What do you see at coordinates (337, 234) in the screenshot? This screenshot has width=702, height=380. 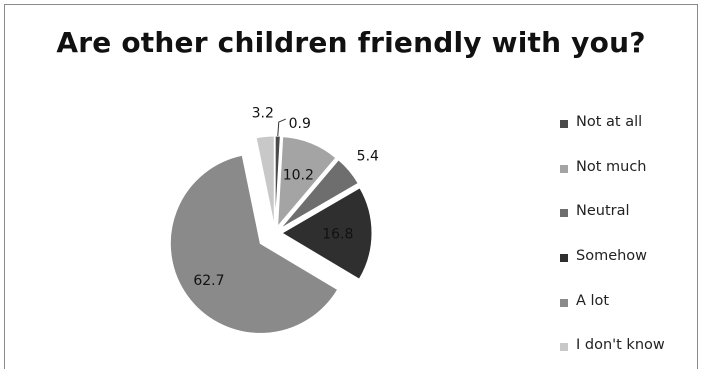 I see `data-label: 16.8` at bounding box center [337, 234].